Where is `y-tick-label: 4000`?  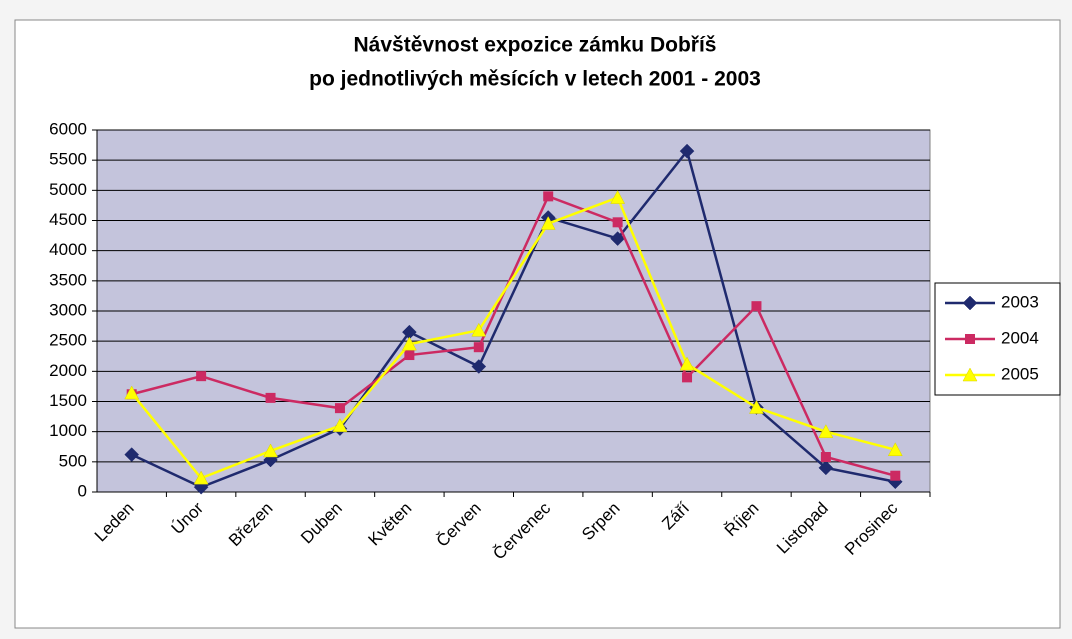 y-tick-label: 4000 is located at coordinates (68, 249).